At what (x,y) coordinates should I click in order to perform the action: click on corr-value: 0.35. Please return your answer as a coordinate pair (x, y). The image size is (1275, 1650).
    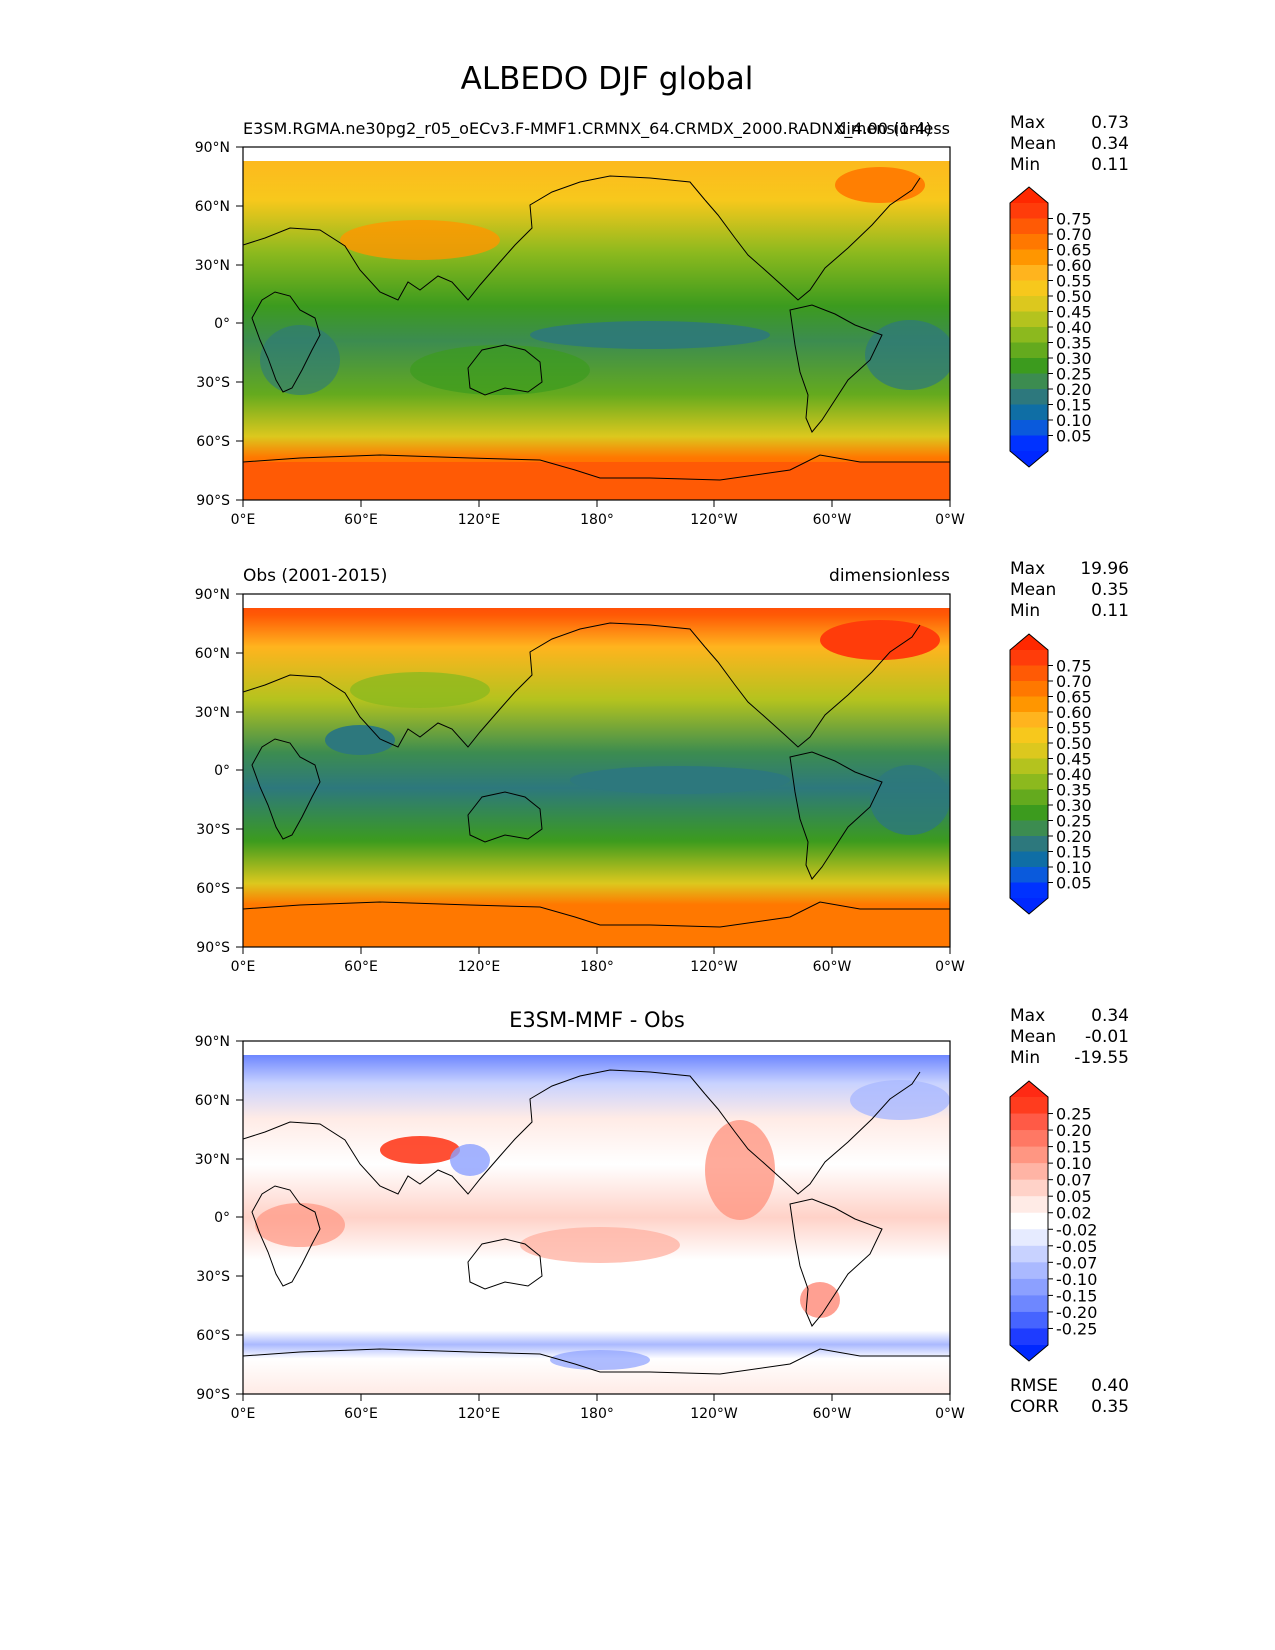
    Looking at the image, I should click on (1110, 1407).